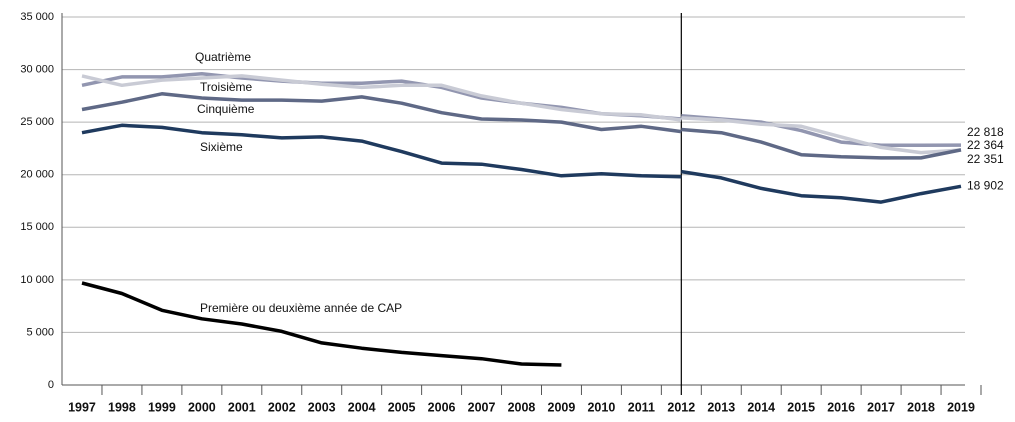  I want to click on x-tick-label: 2008, so click(522, 407).